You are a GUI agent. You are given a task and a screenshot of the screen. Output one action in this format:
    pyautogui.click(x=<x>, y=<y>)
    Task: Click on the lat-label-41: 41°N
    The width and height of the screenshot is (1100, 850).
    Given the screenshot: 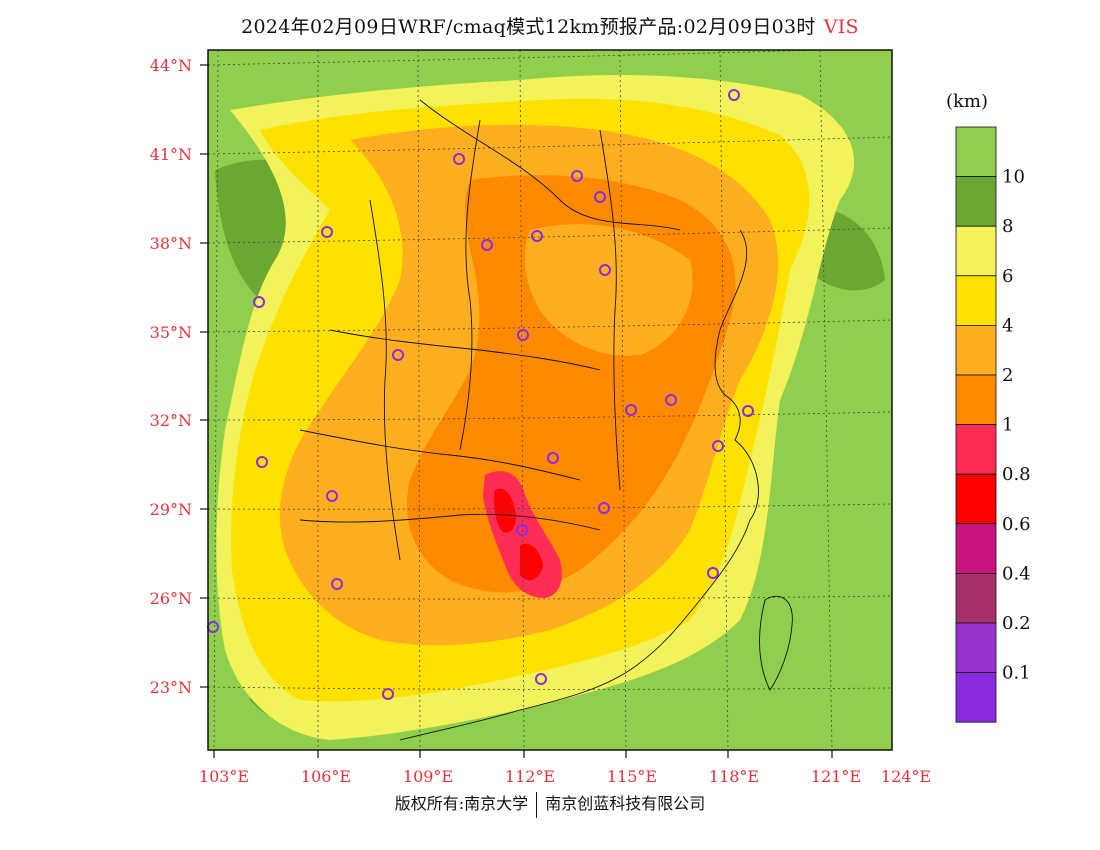 What is the action you would take?
    pyautogui.click(x=171, y=154)
    